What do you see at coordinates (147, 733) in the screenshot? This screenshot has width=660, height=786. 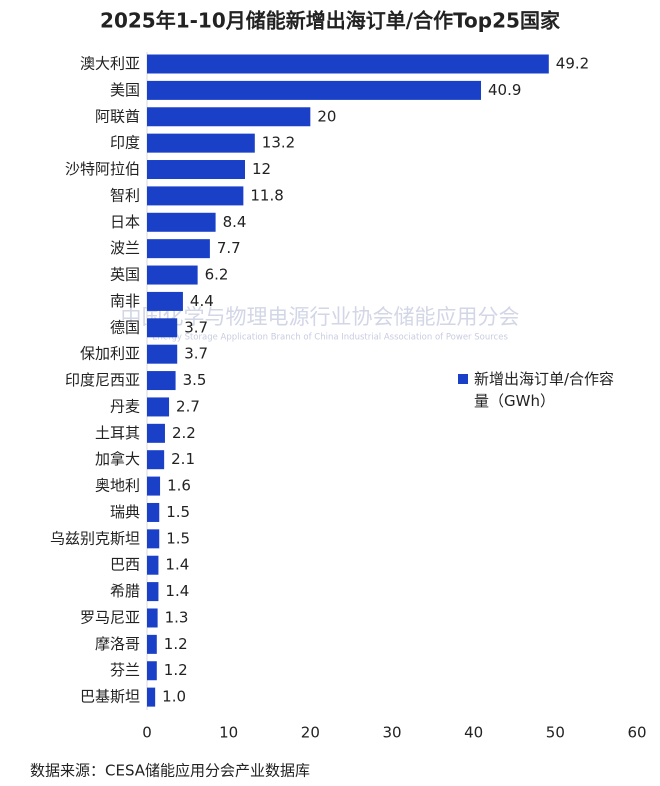 I see `x-tick-label: 0` at bounding box center [147, 733].